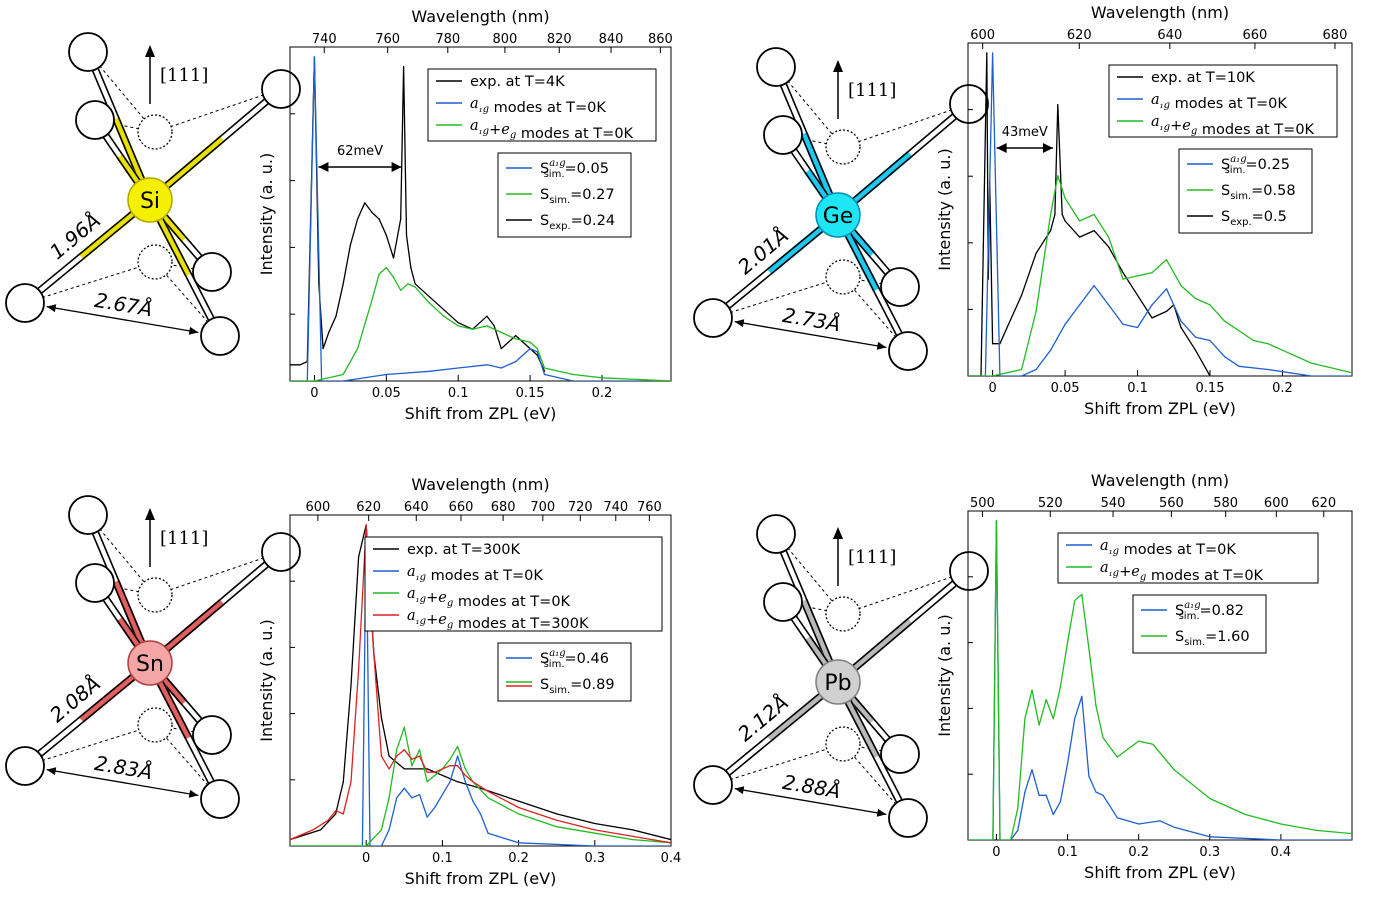  Describe the element at coordinates (1225, 165) in the screenshot. I see `legend-s: S` at that location.